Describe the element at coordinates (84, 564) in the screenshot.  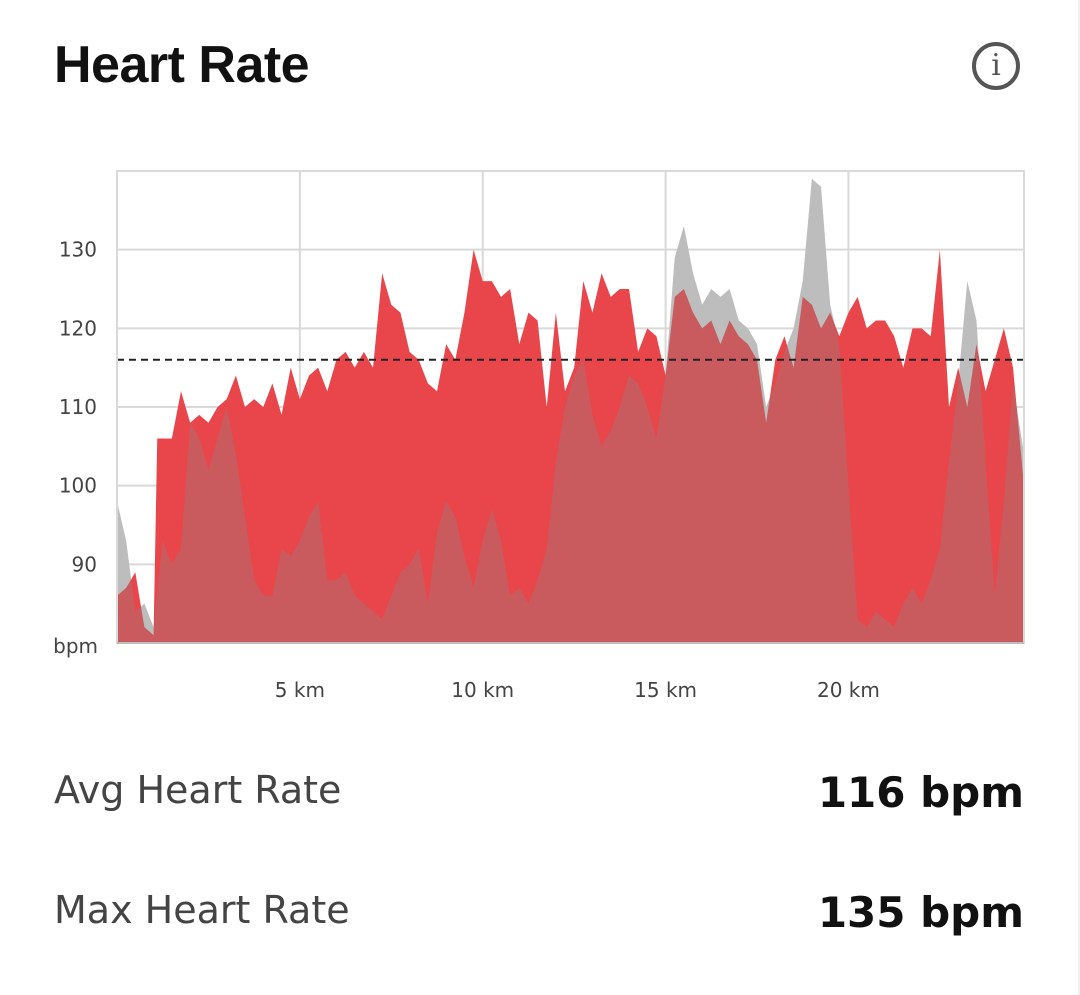
I see `y-tick-label: 90` at that location.